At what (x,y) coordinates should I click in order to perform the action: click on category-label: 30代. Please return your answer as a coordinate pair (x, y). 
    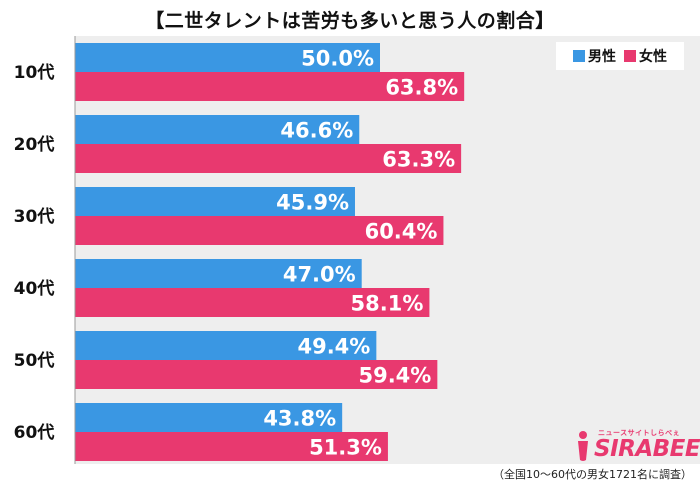
    Looking at the image, I should click on (34, 216).